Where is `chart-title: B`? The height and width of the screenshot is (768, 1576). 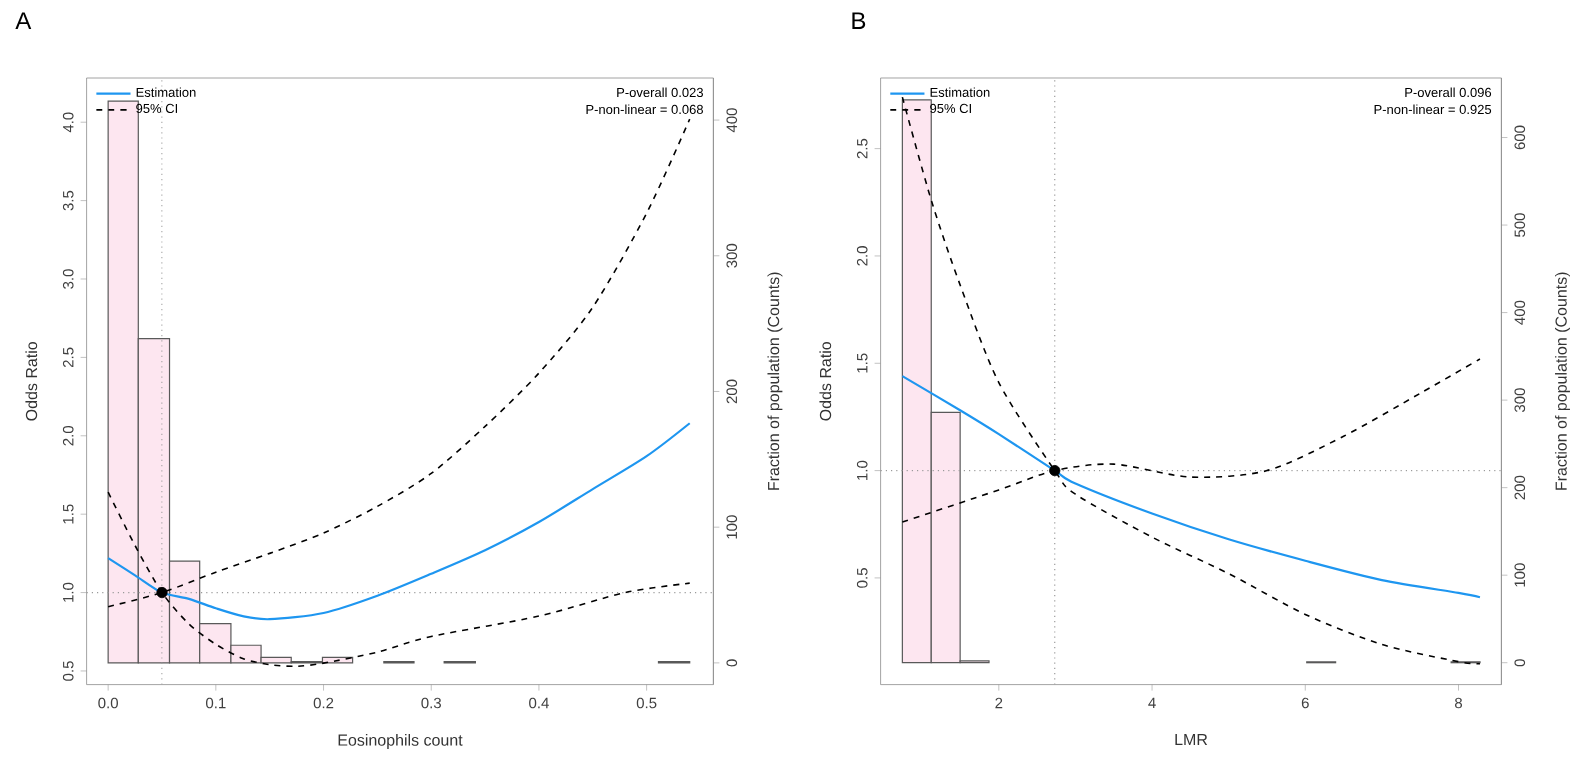 chart-title: B is located at coordinates (859, 20).